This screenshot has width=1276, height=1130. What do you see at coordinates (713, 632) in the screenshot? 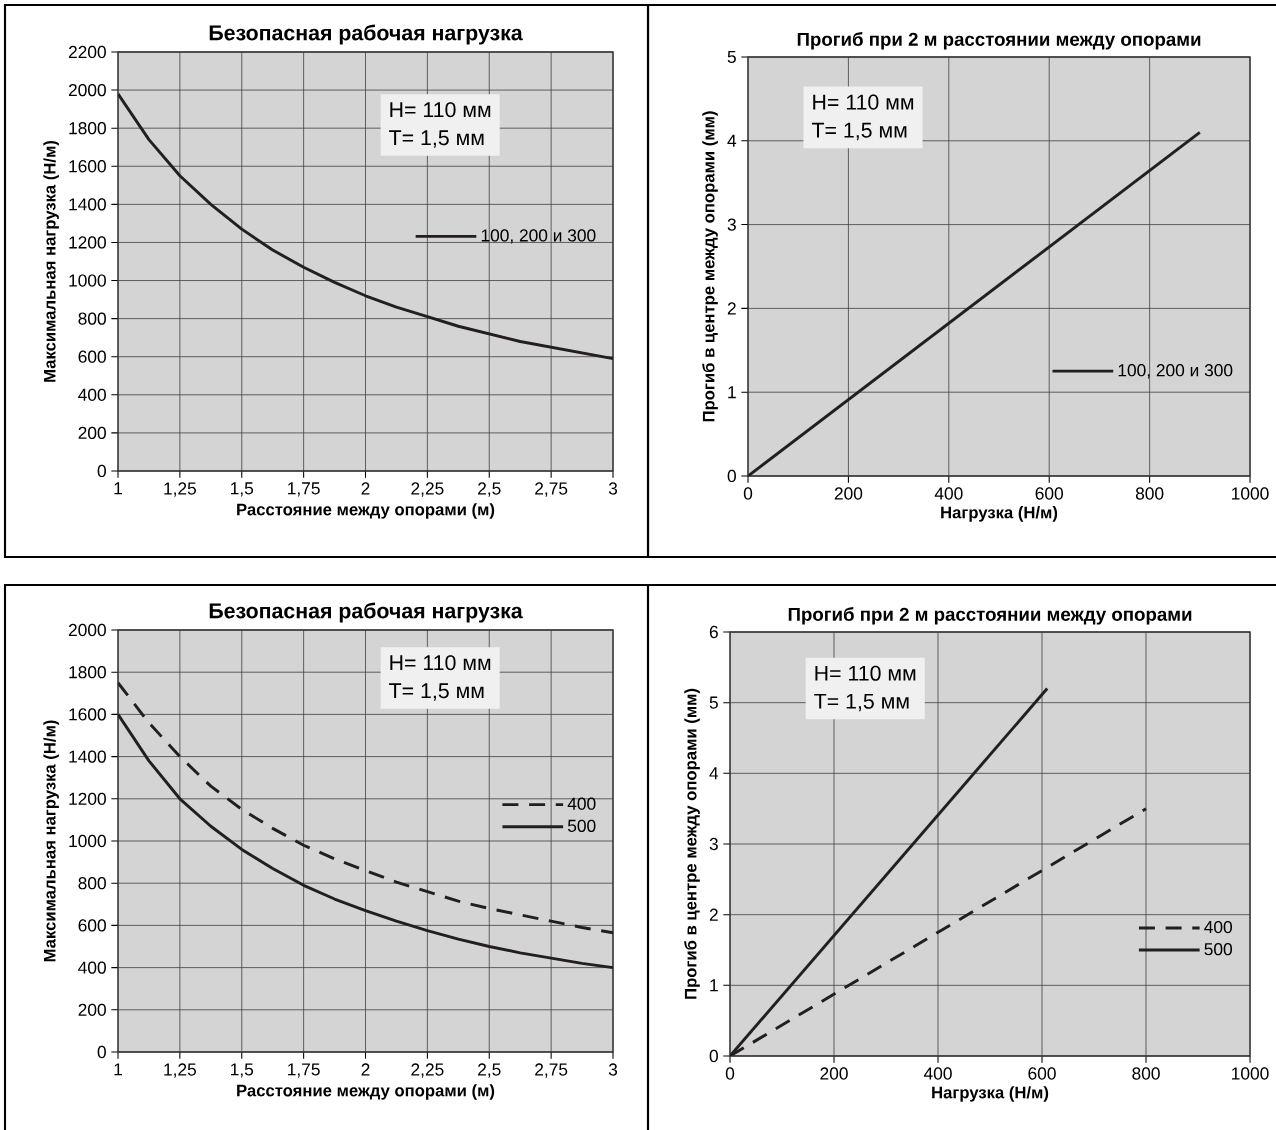
I see `y-tick-label: 6` at bounding box center [713, 632].